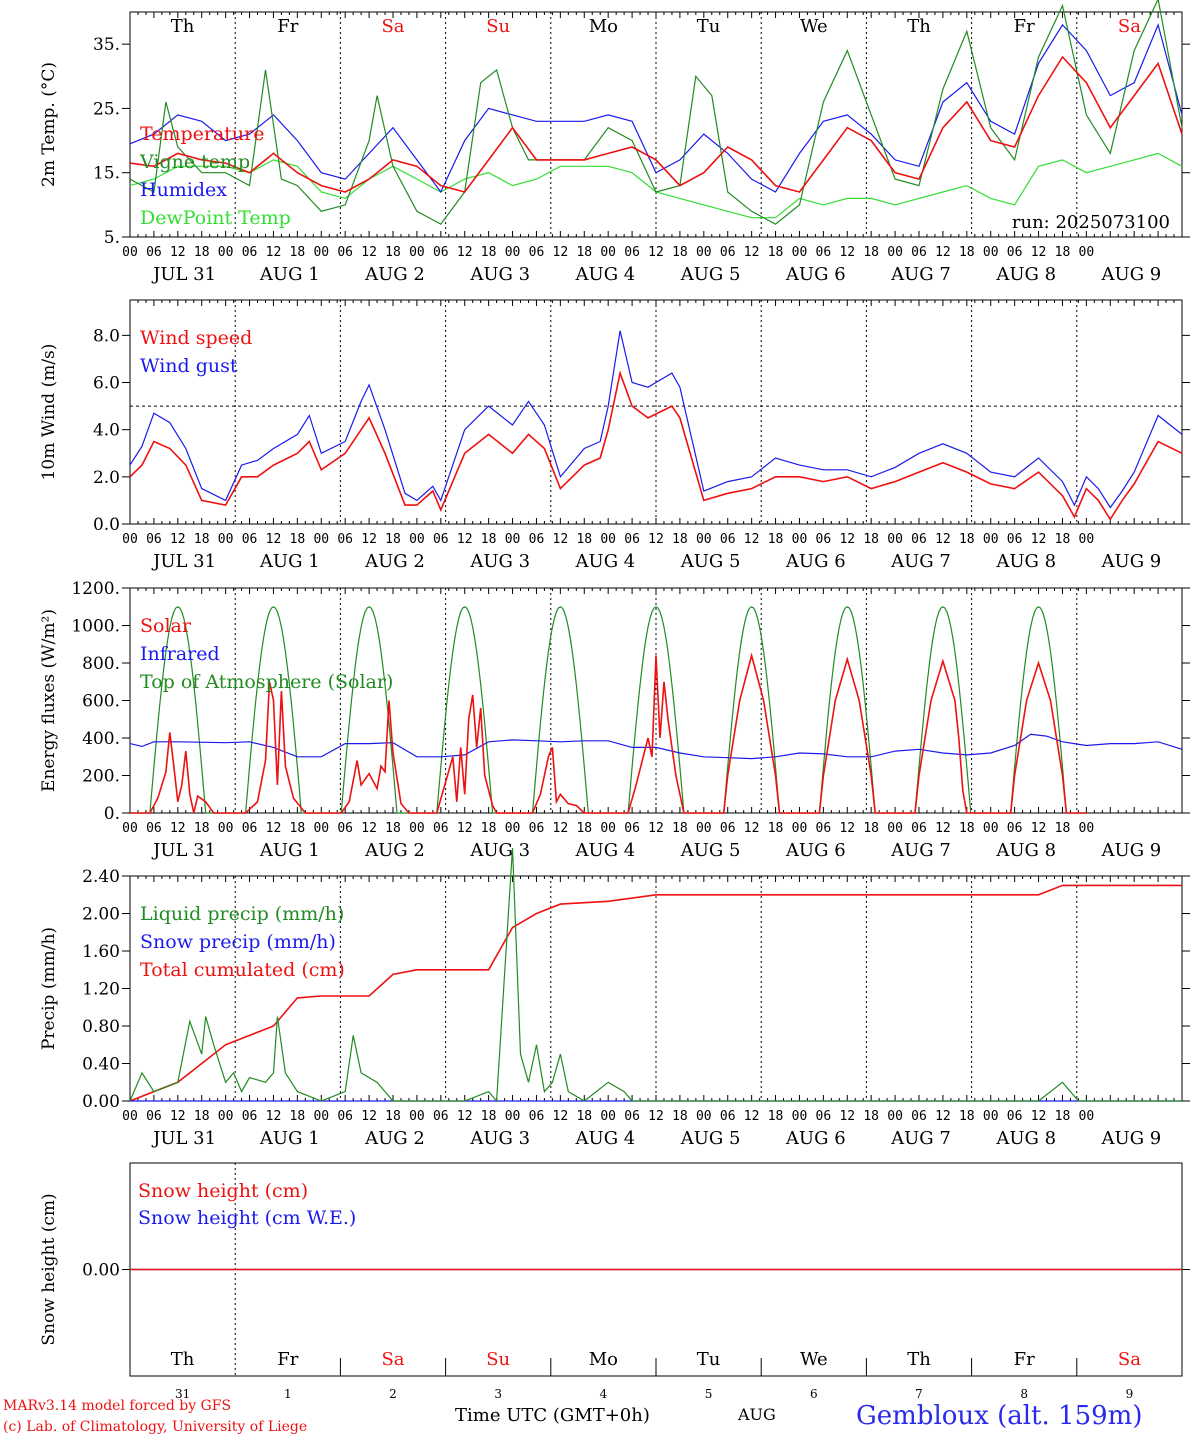 This screenshot has width=1194, height=1440. What do you see at coordinates (814, 26) in the screenshot?
I see `day-name-label: We` at bounding box center [814, 26].